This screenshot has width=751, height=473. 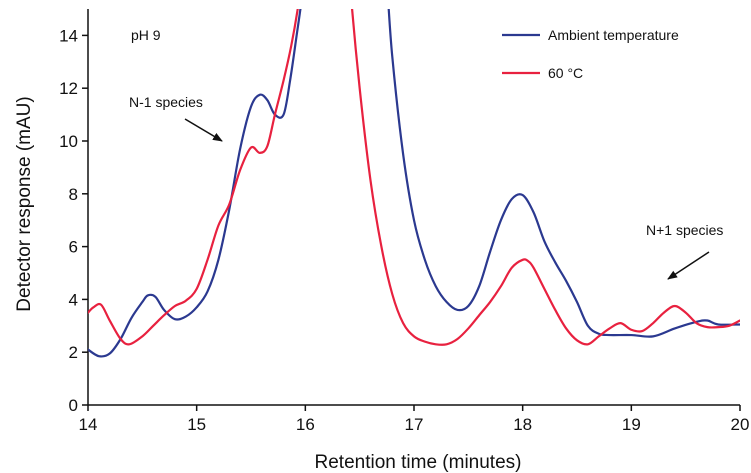 What do you see at coordinates (73, 220) in the screenshot?
I see `y-ticks: 0 2 4 6 8 10 12 14` at bounding box center [73, 220].